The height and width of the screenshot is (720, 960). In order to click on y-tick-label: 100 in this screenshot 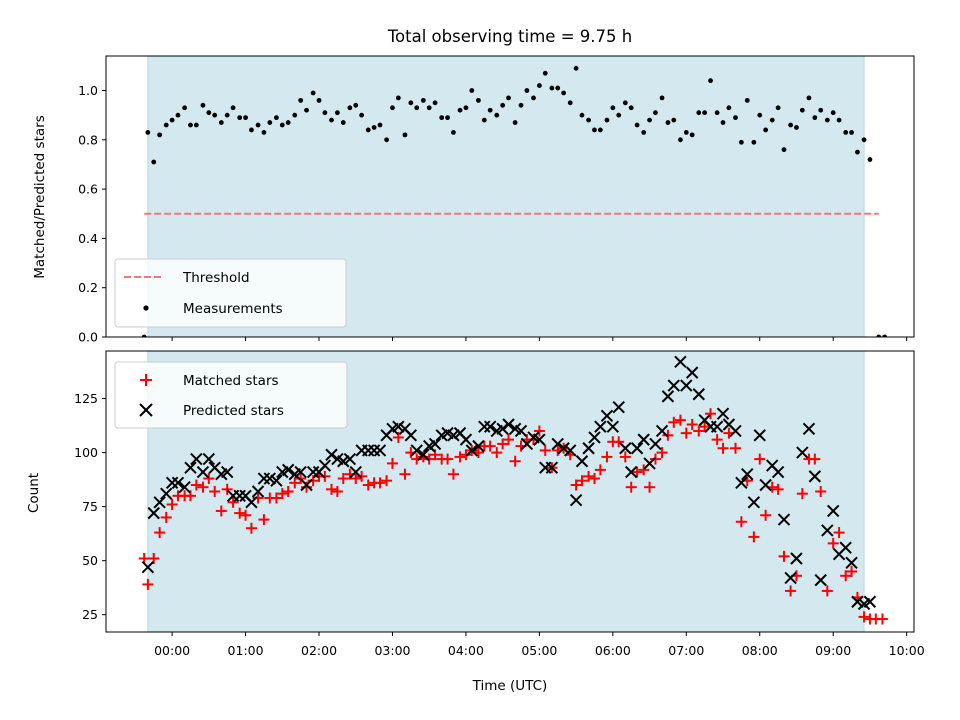, I will do `click(86, 452)`.